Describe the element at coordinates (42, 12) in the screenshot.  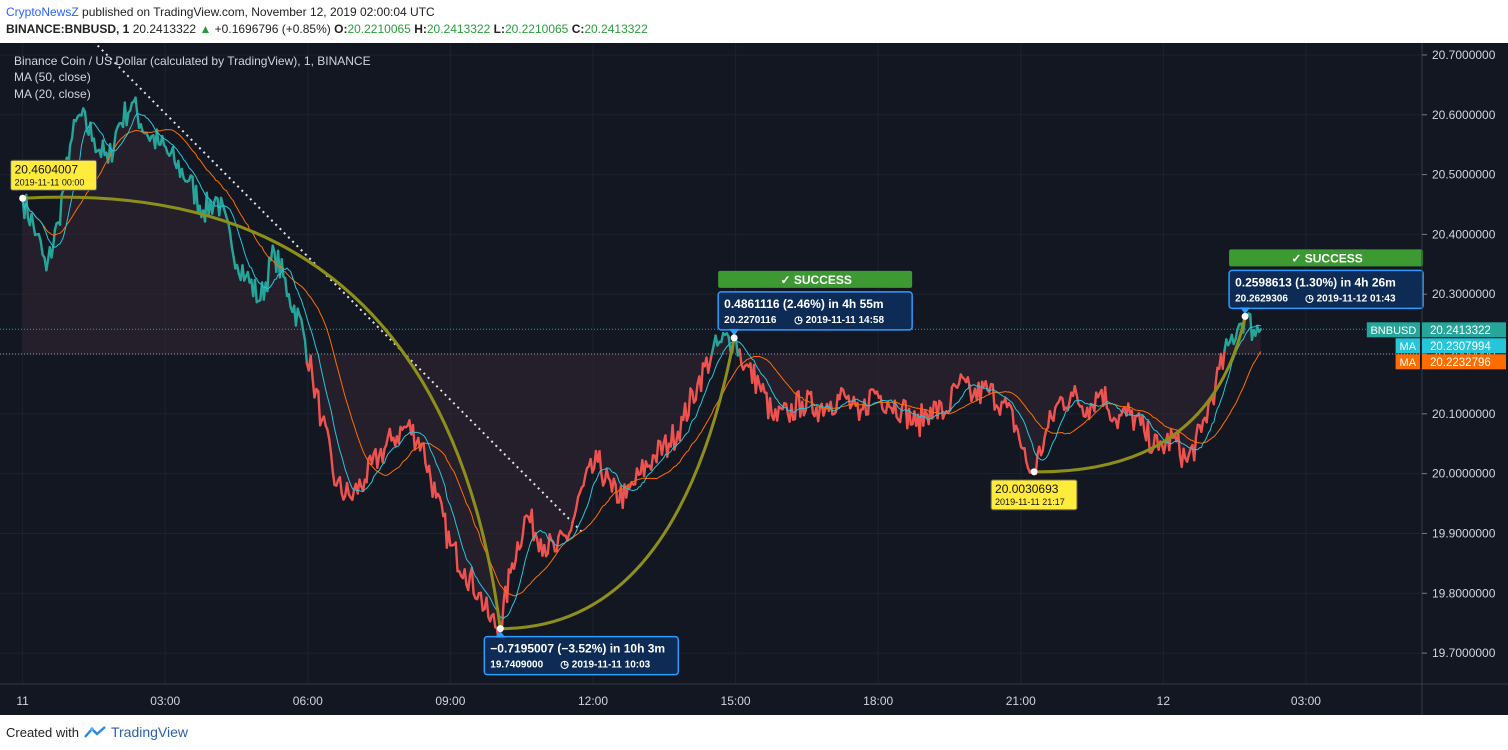
I see `brand-link: CryptoNewsZ` at that location.